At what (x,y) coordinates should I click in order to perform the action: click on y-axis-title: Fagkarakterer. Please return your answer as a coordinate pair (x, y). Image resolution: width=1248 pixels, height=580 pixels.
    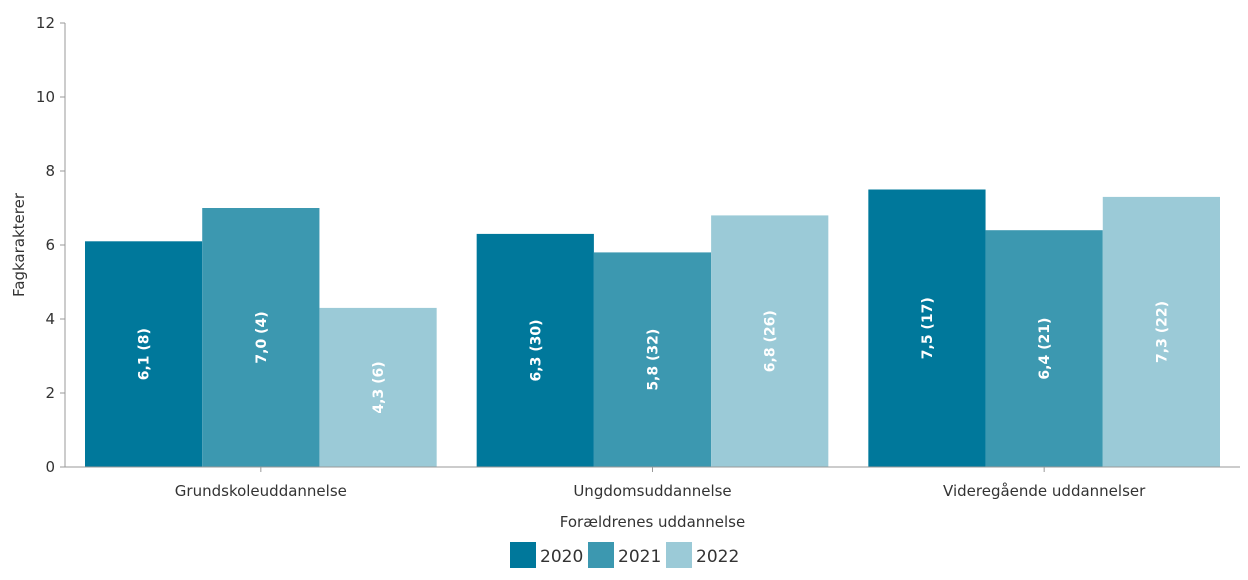
    Looking at the image, I should click on (19, 244).